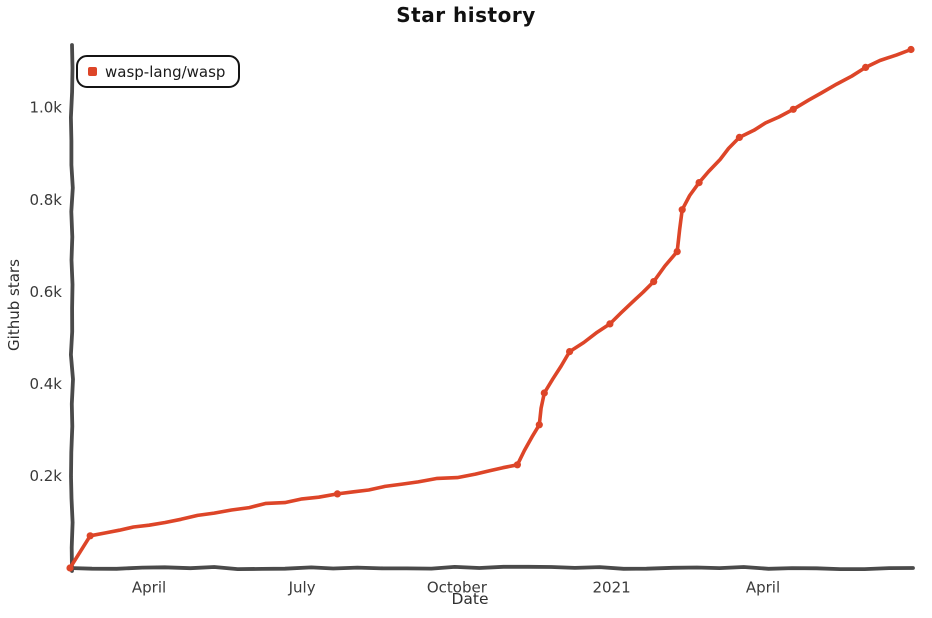 This screenshot has width=932, height=618. Describe the element at coordinates (612, 588) in the screenshot. I see `x-tick-label: 2021` at that location.